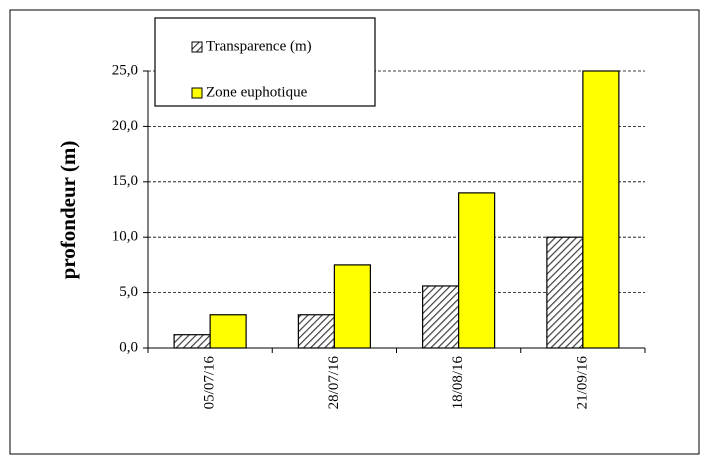  Describe the element at coordinates (257, 92) in the screenshot. I see `legend-label: Zone euphotique` at that location.